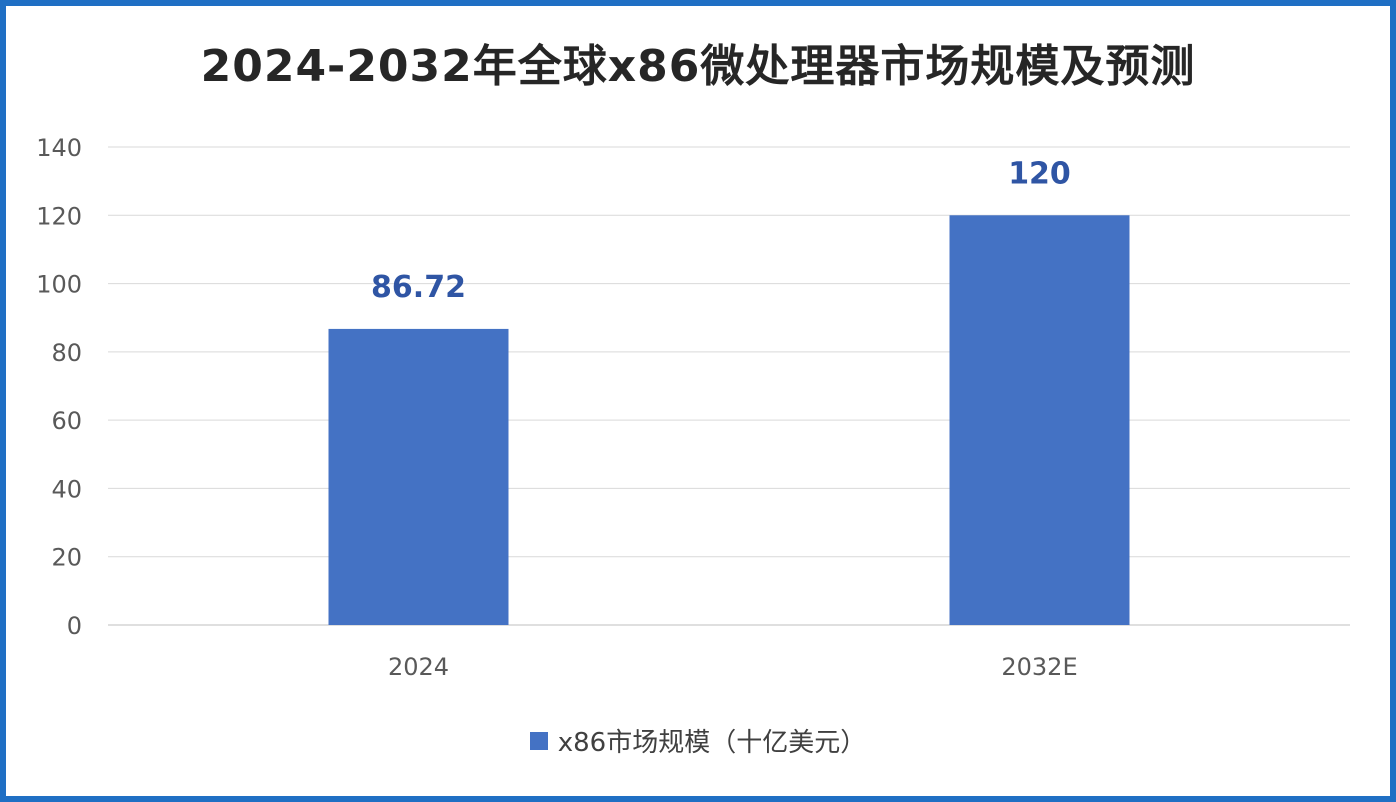 The image size is (1396, 802). What do you see at coordinates (66, 421) in the screenshot?
I see `y-tick-label: 60` at bounding box center [66, 421].